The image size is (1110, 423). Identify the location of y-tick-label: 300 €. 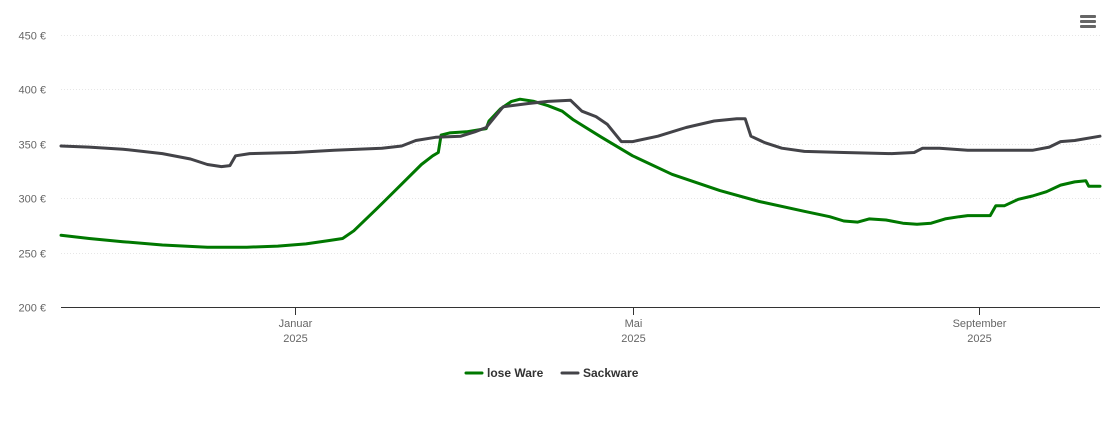
(32, 200).